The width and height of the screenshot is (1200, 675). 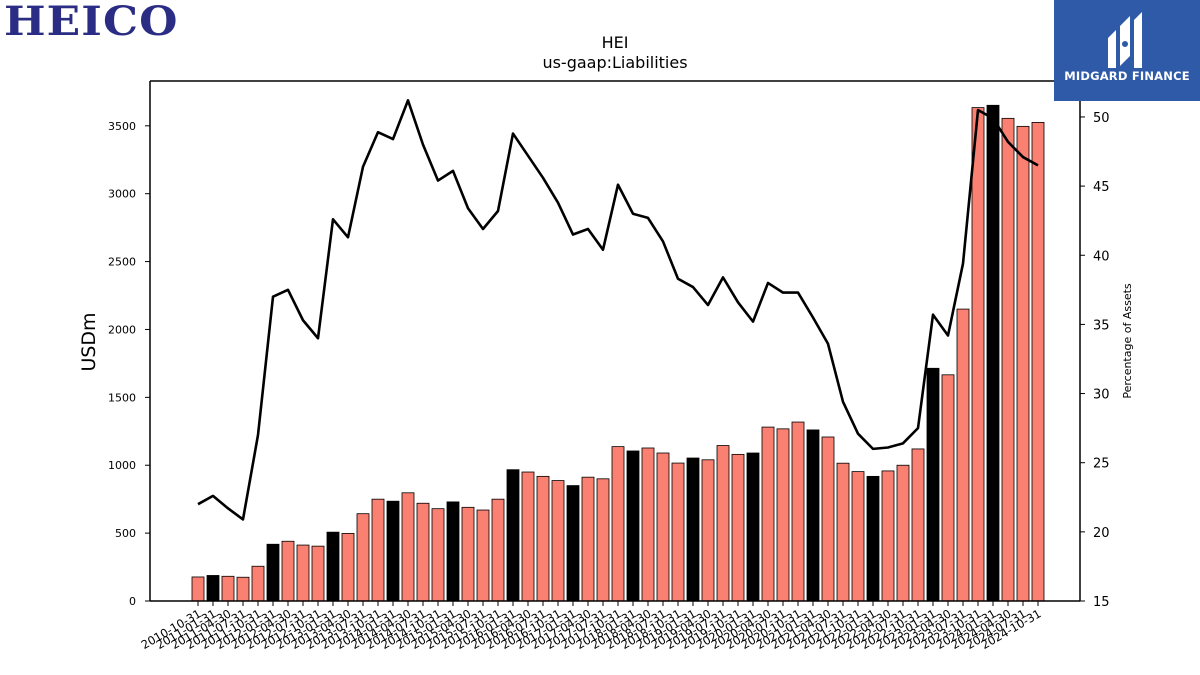 I want to click on y2-tick-label: 45, so click(x=1101, y=187).